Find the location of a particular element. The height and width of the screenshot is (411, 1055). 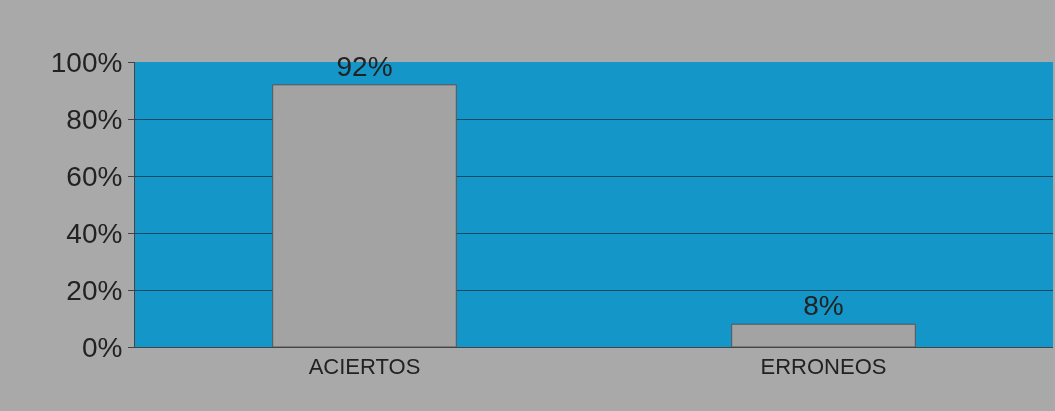

x-tick-label: ERRONEOS is located at coordinates (823, 367).